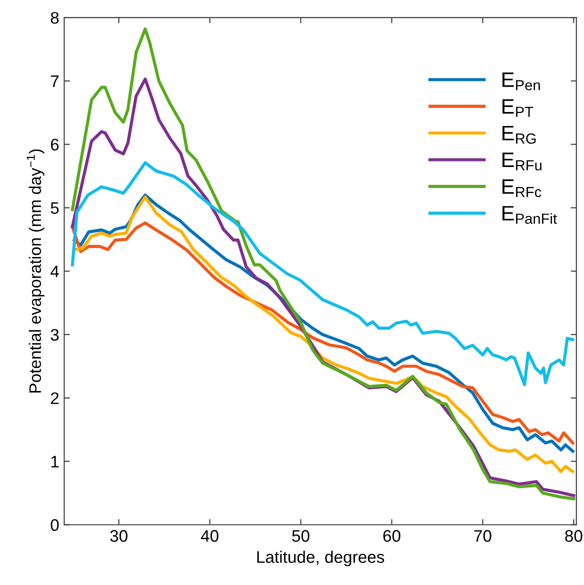 This screenshot has width=584, height=585. I want to click on y-tick-label: 0, so click(54, 525).